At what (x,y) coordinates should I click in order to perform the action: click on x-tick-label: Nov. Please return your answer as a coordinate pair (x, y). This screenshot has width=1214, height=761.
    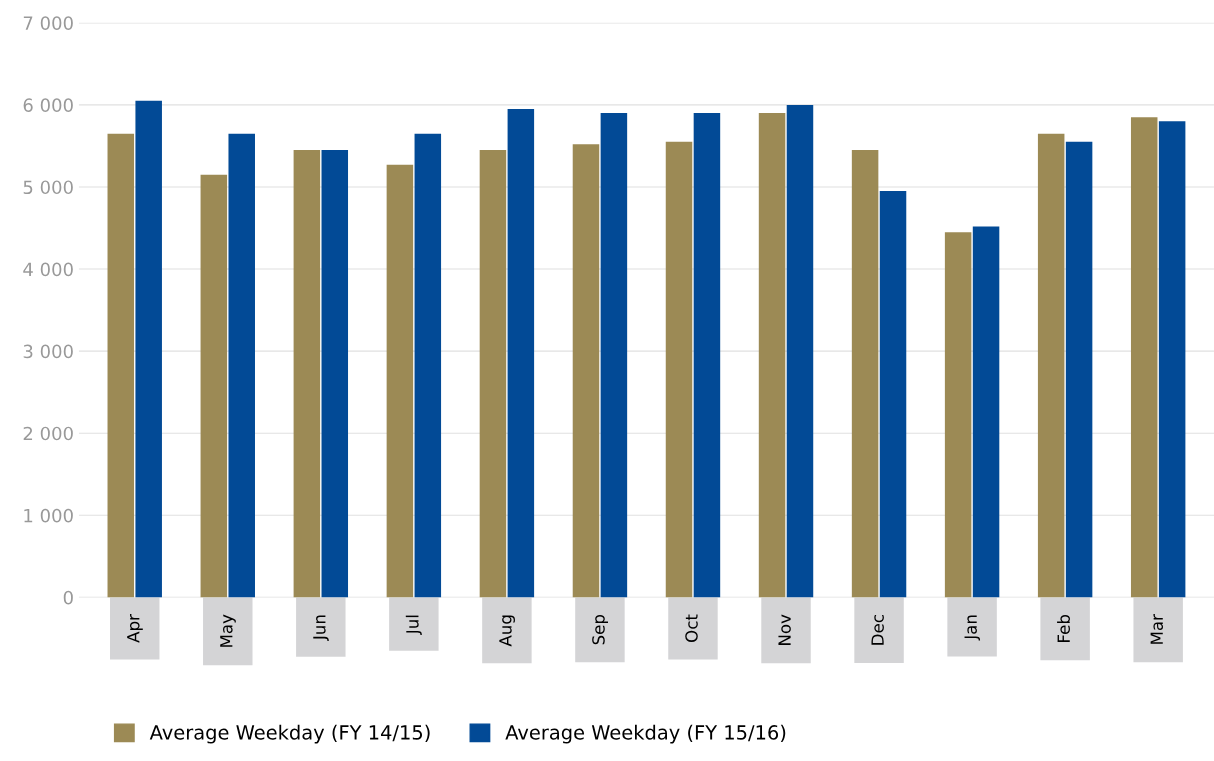
    Looking at the image, I should click on (784, 629).